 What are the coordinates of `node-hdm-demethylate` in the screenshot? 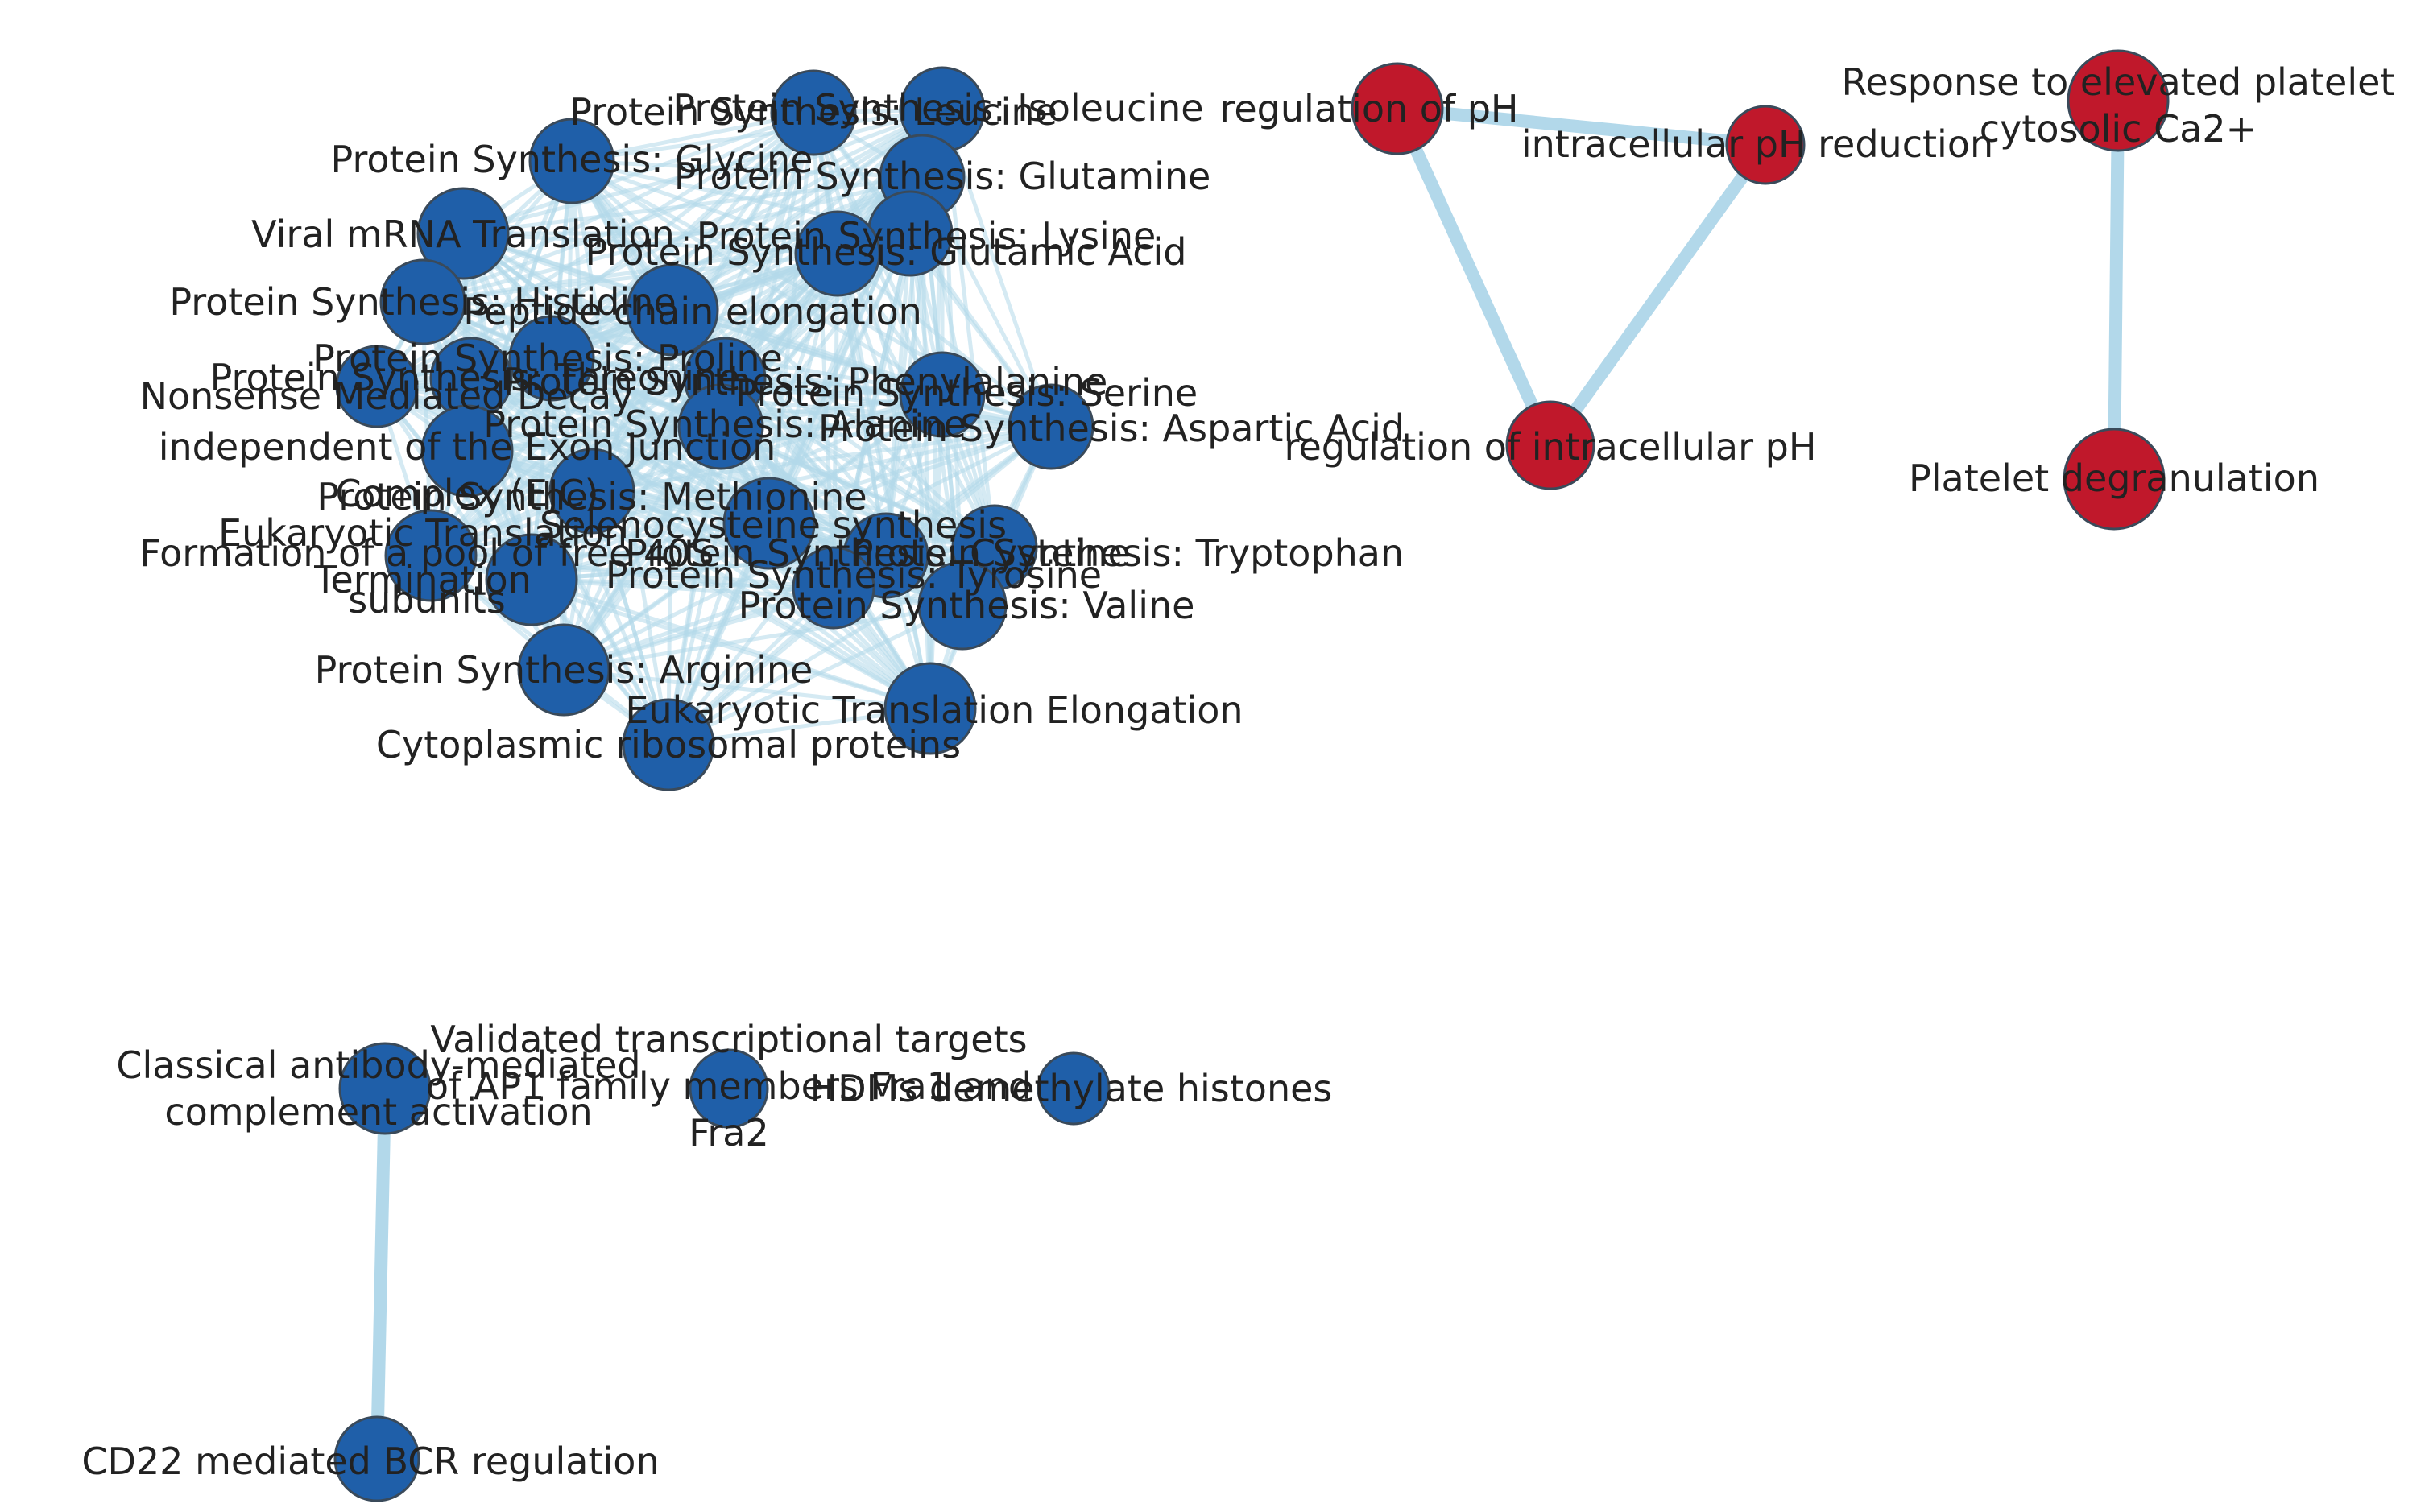 It's located at (1074, 1088).